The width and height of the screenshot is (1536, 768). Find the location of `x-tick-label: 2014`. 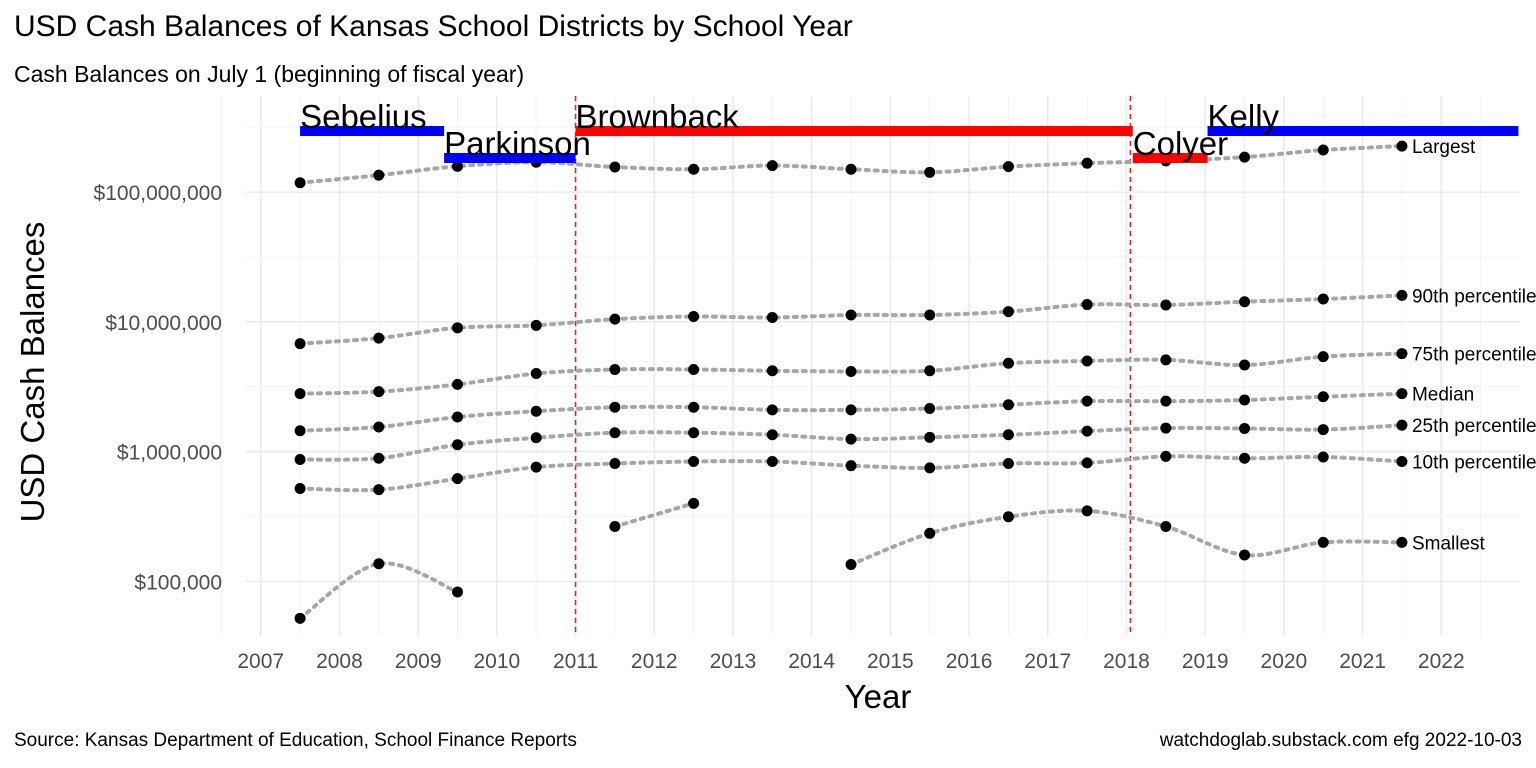

x-tick-label: 2014 is located at coordinates (811, 661).